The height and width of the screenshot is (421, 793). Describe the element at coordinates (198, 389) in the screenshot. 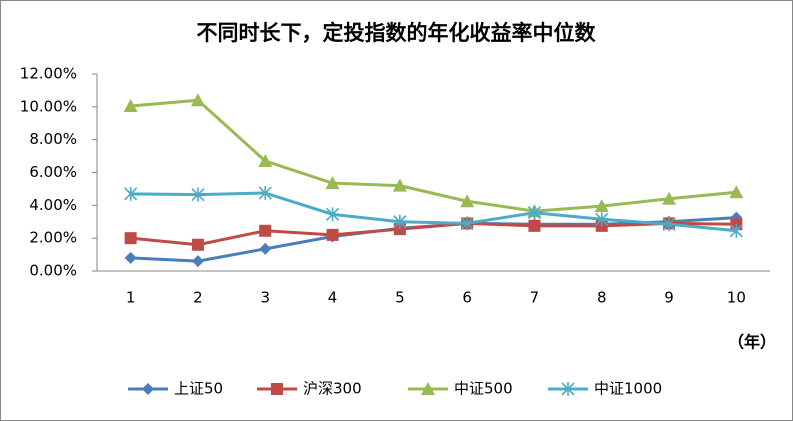

I see `legend-label: 上证50` at that location.